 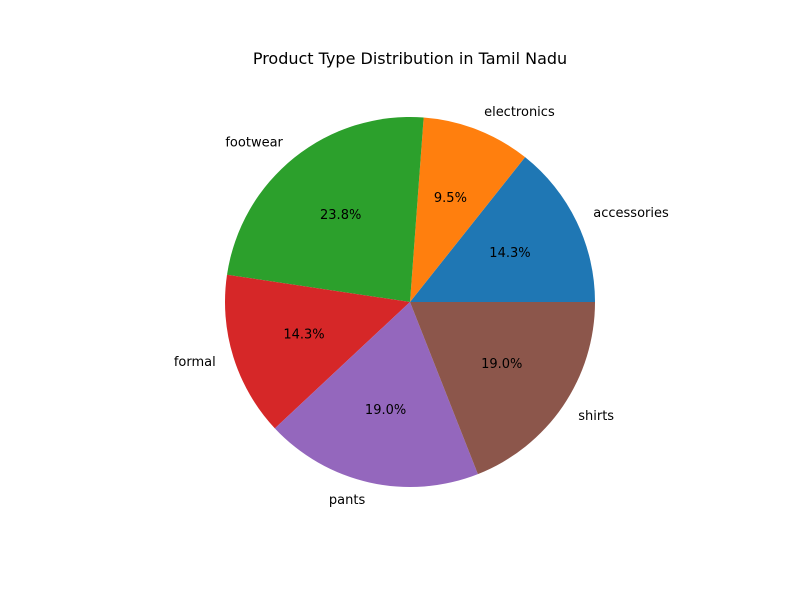 What do you see at coordinates (254, 143) in the screenshot?
I see `slice-label-footwear: footwear` at bounding box center [254, 143].